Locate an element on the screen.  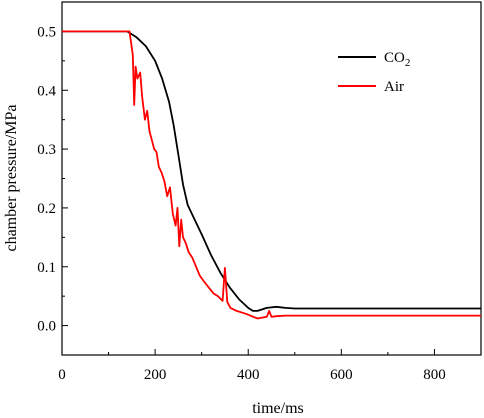
y-tick-label-3: 0.3 is located at coordinates (46, 150).